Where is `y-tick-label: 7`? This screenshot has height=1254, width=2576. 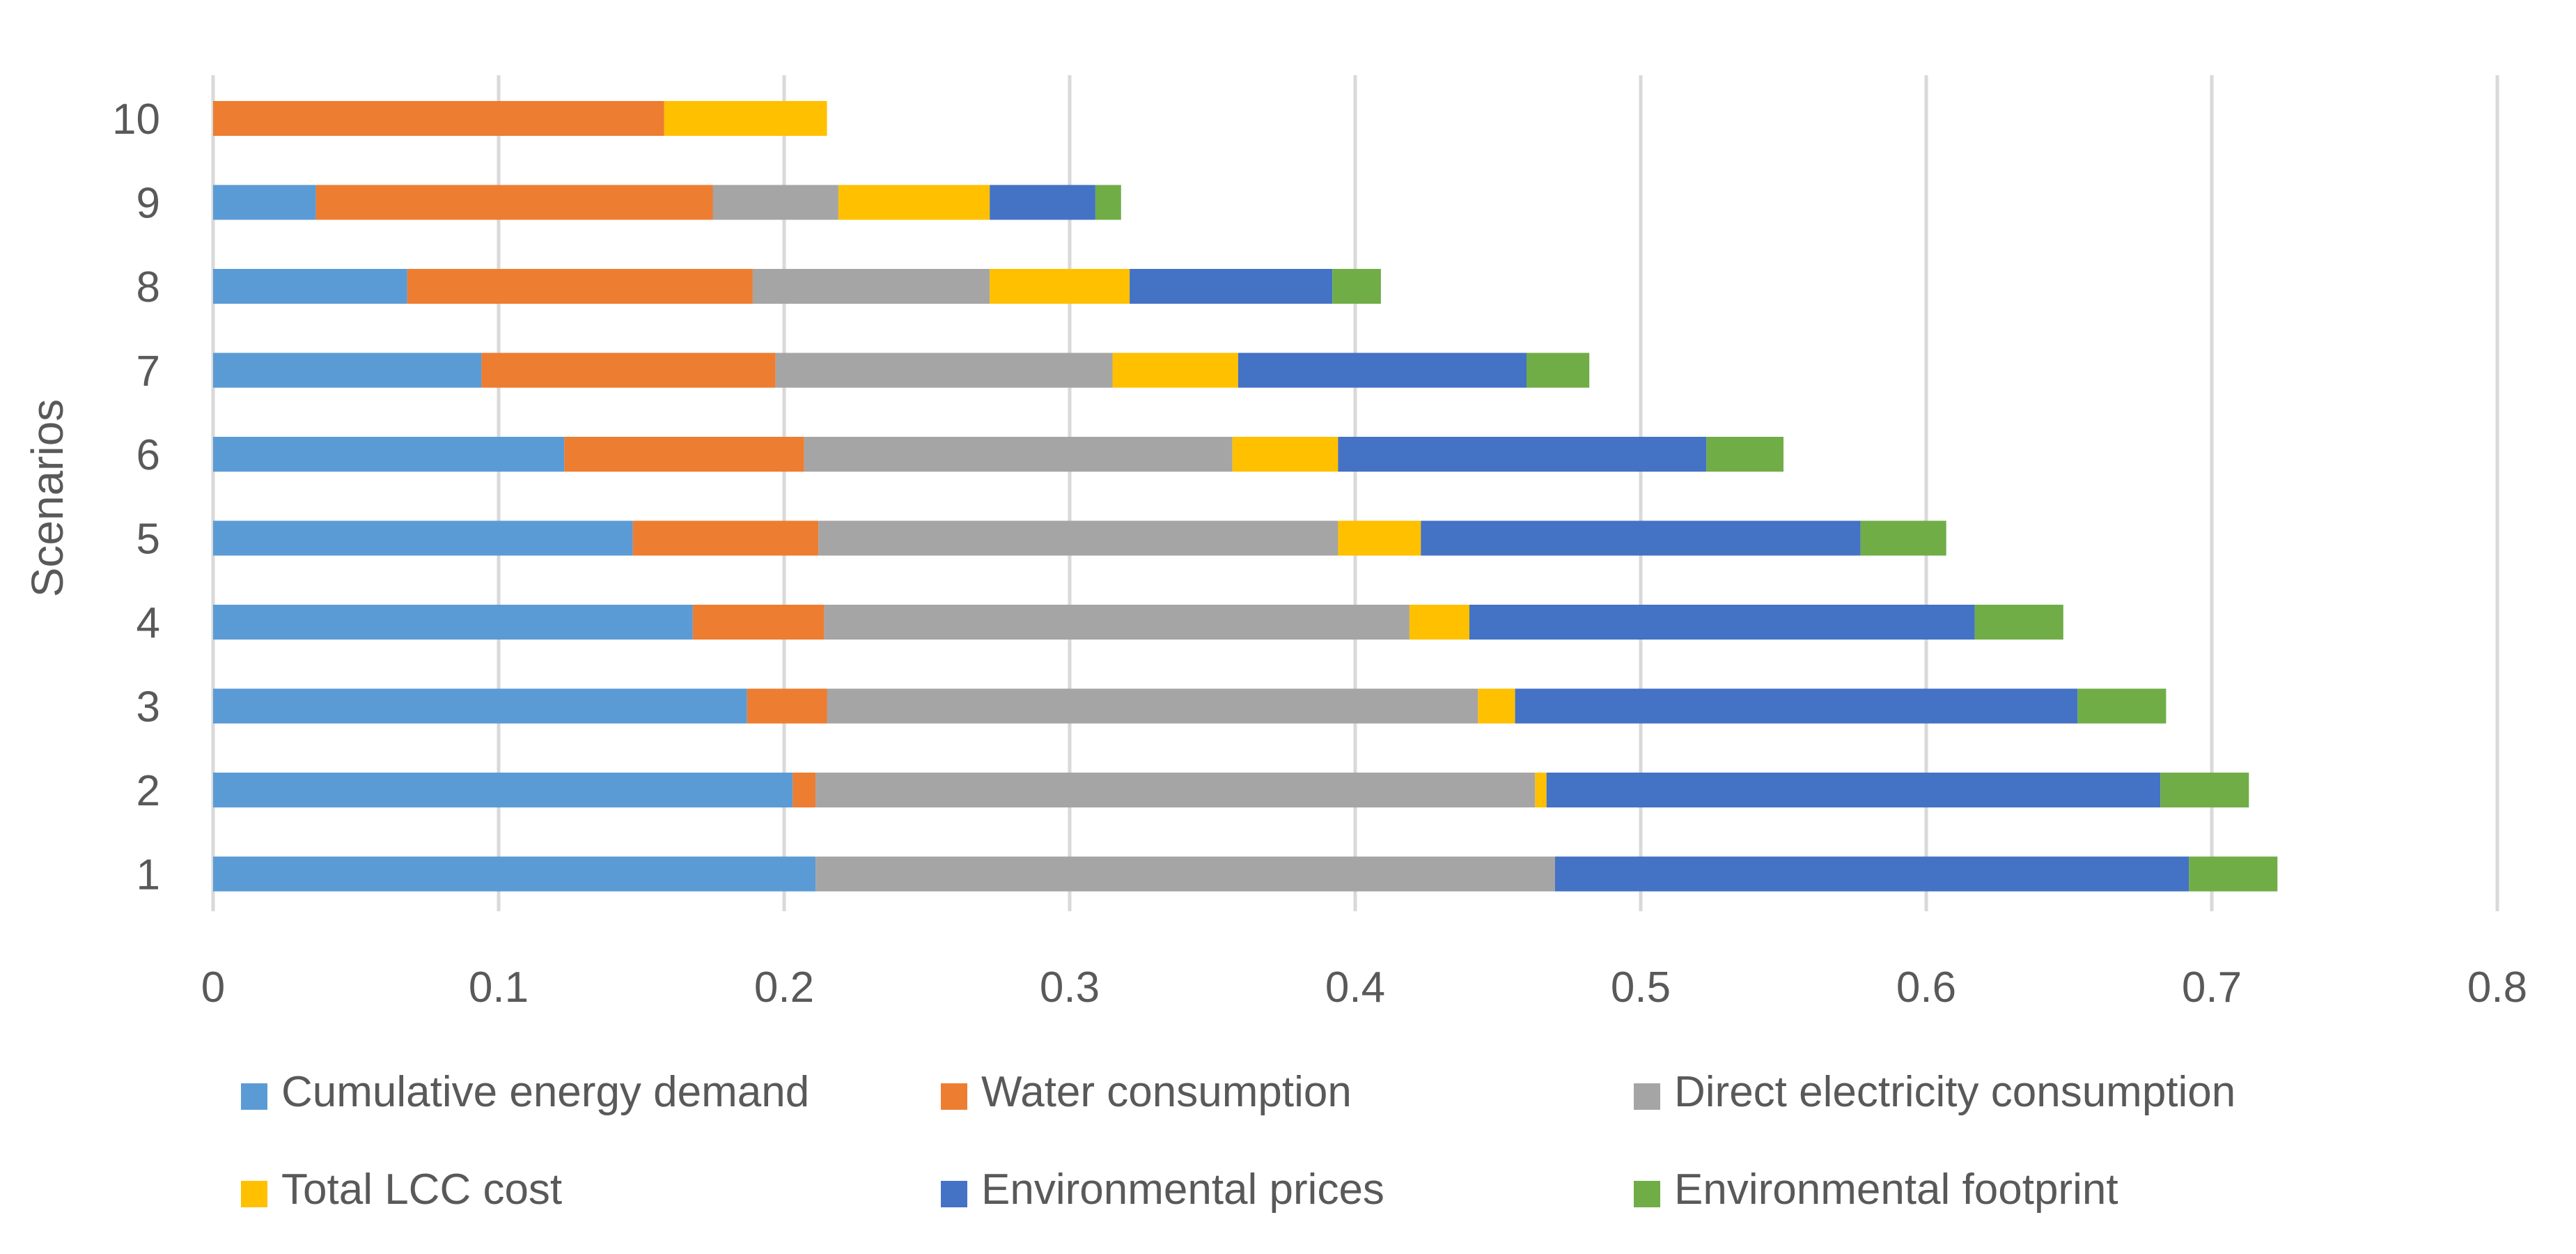 y-tick-label: 7 is located at coordinates (148, 372).